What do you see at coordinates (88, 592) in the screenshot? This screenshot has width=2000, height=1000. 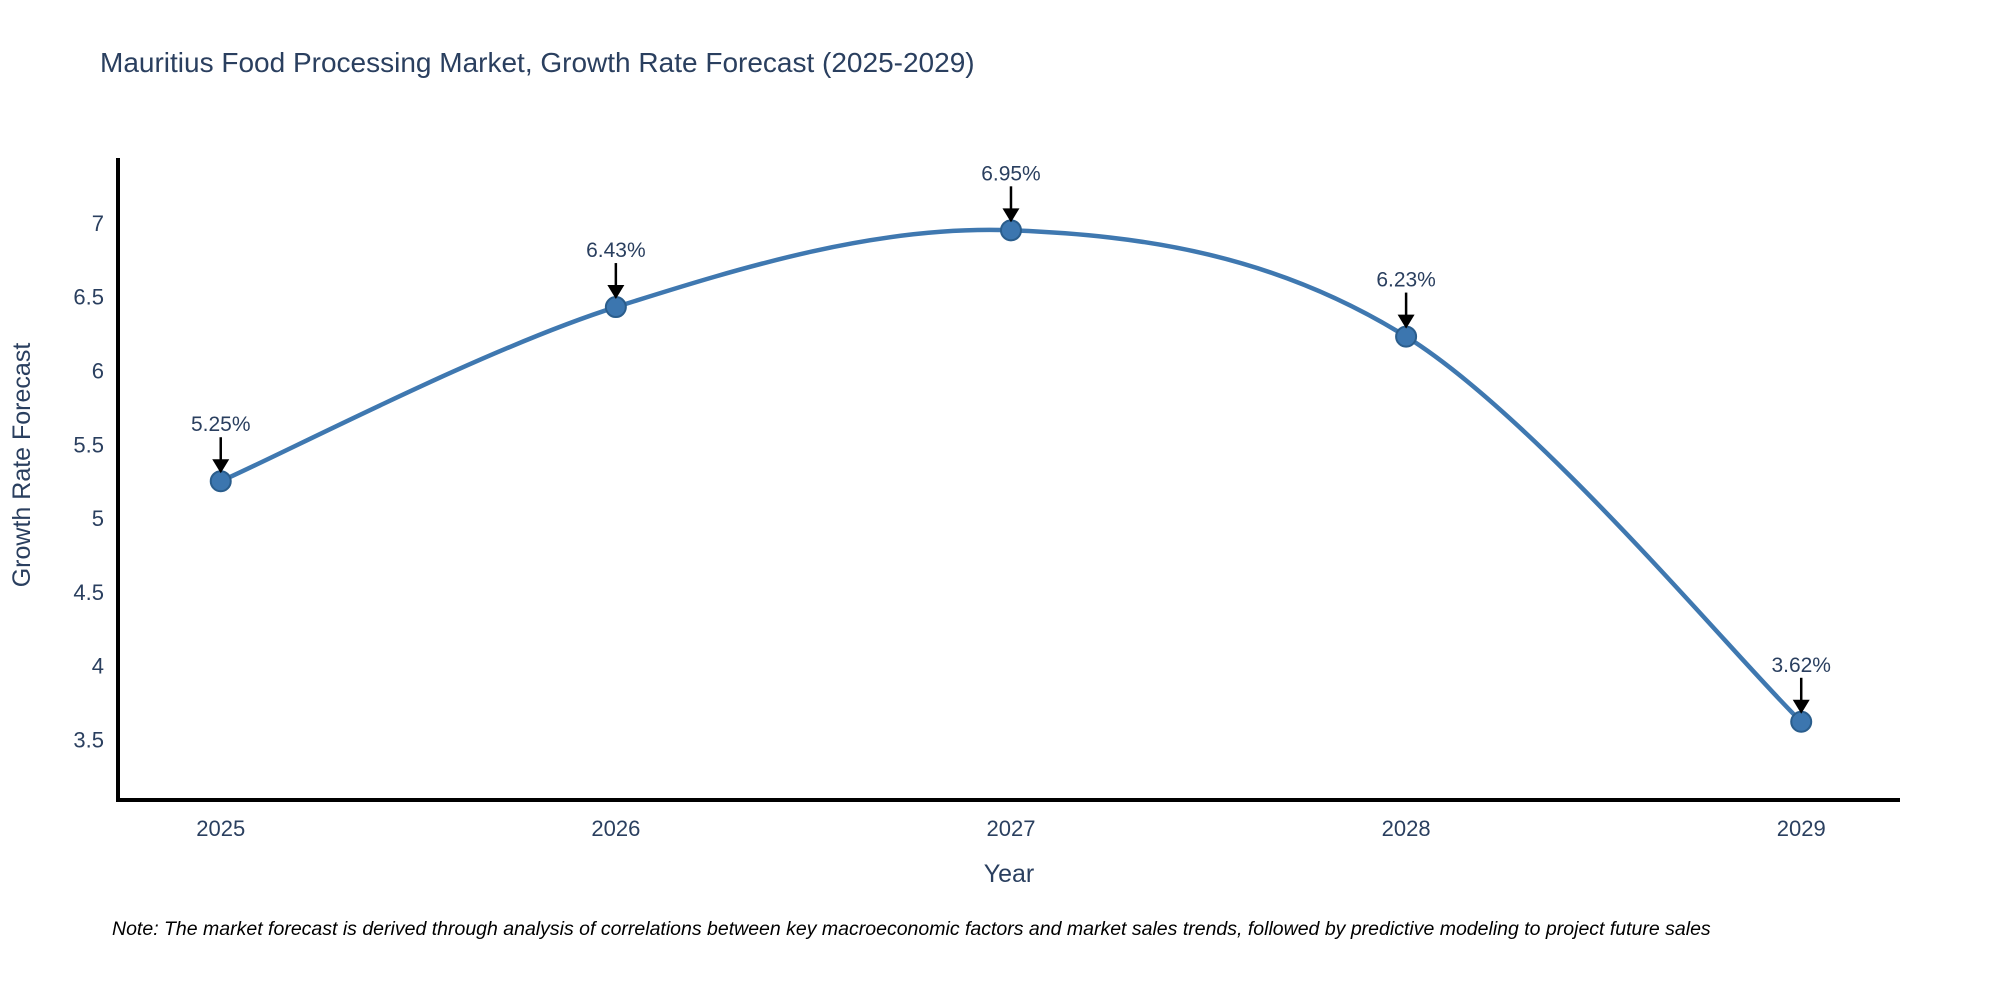 I see `y-tick-label: 4.5` at bounding box center [88, 592].